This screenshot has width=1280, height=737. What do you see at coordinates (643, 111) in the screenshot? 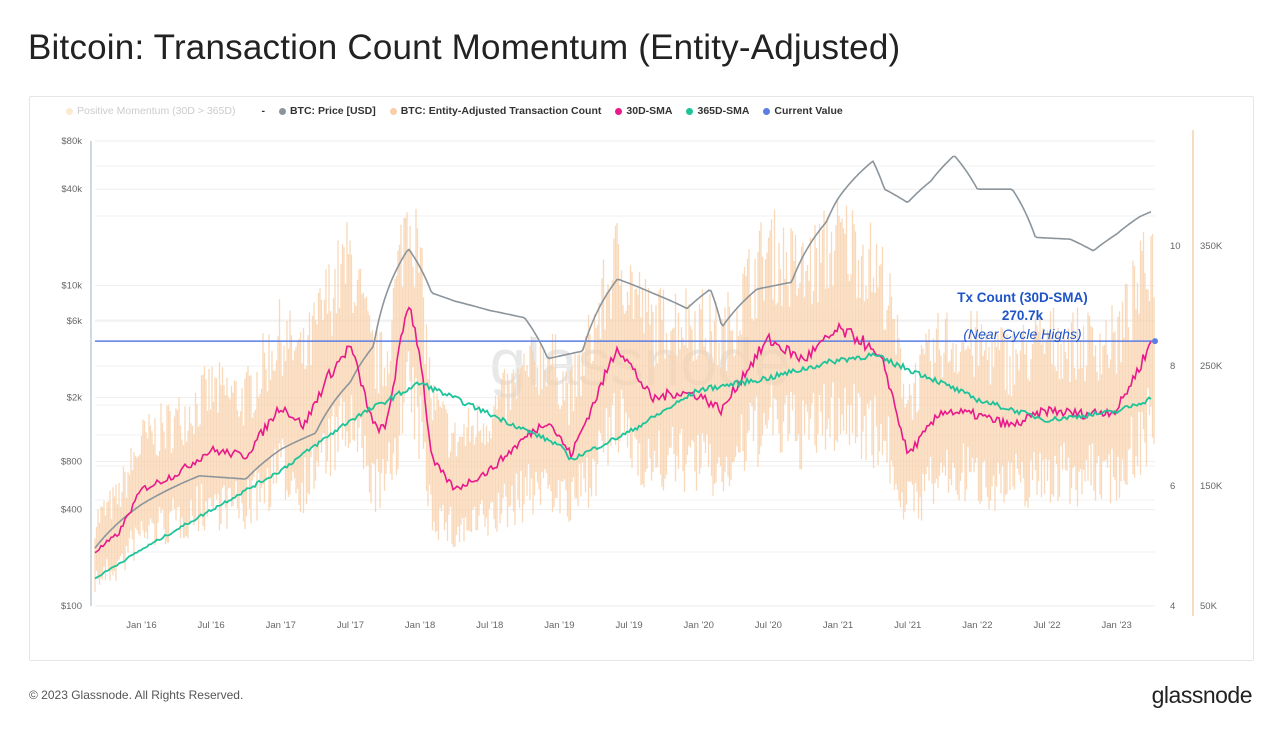
I see `legend-30d-sma: 30D-SMA` at bounding box center [643, 111].